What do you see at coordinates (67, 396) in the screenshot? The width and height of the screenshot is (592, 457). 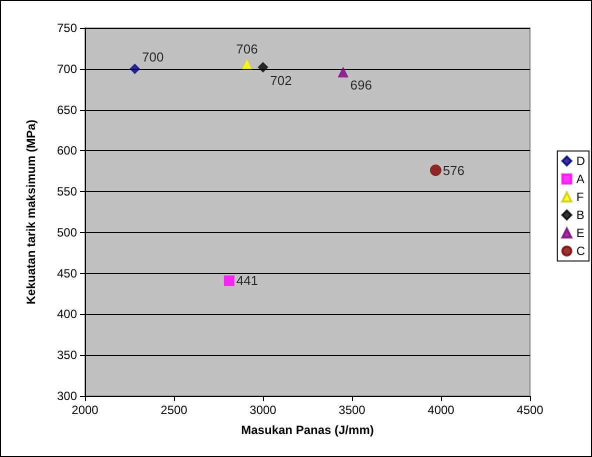 I see `y-tick-label: 300` at bounding box center [67, 396].